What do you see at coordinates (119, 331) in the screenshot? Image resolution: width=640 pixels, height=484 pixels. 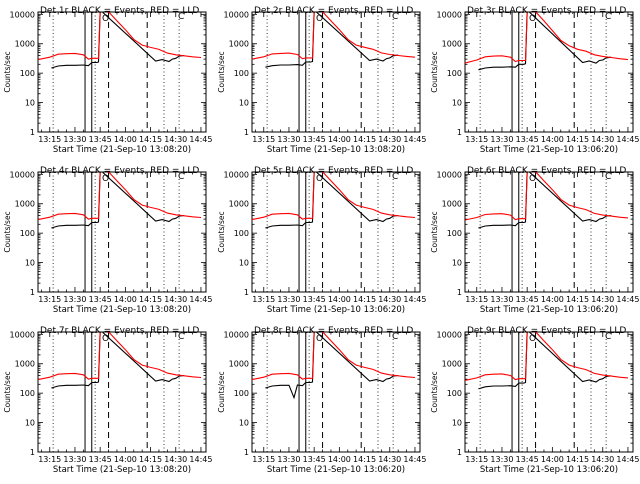 I see `panel-title: Det 7r BLACK = Events, RED = LLD` at bounding box center [119, 331].